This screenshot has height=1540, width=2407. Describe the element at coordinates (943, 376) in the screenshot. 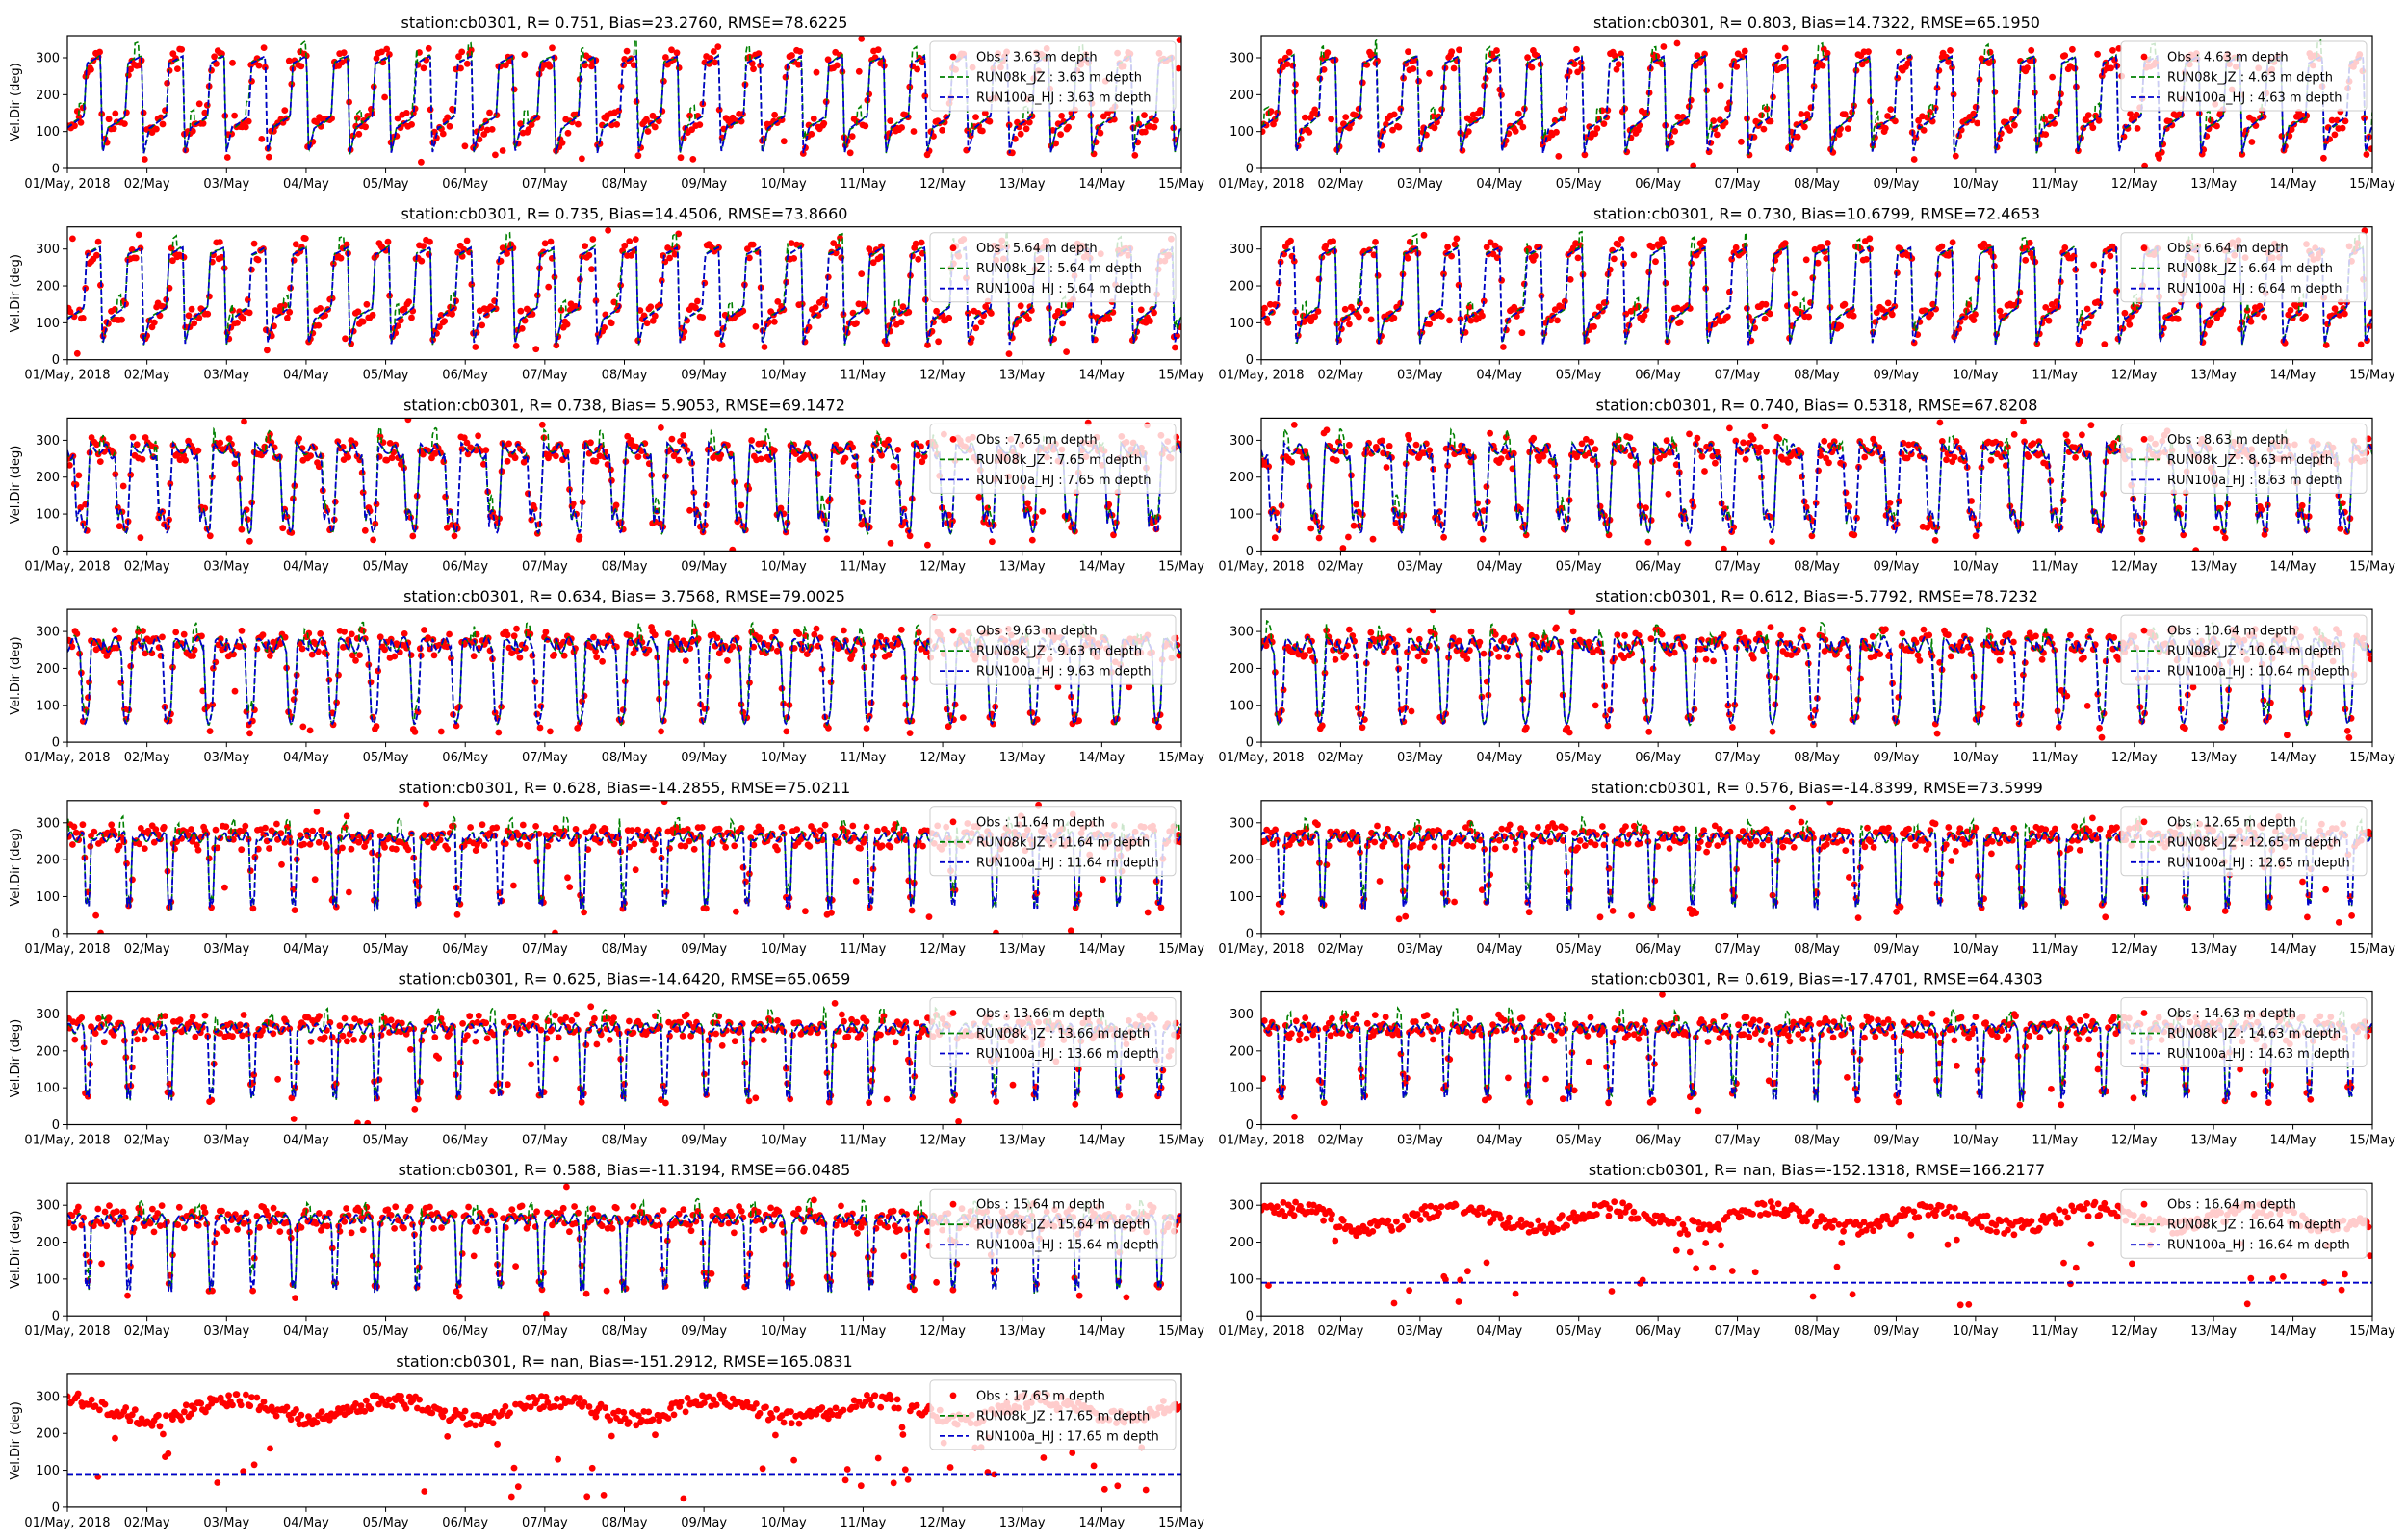

I see `x-tick-label: 12/May` at that location.